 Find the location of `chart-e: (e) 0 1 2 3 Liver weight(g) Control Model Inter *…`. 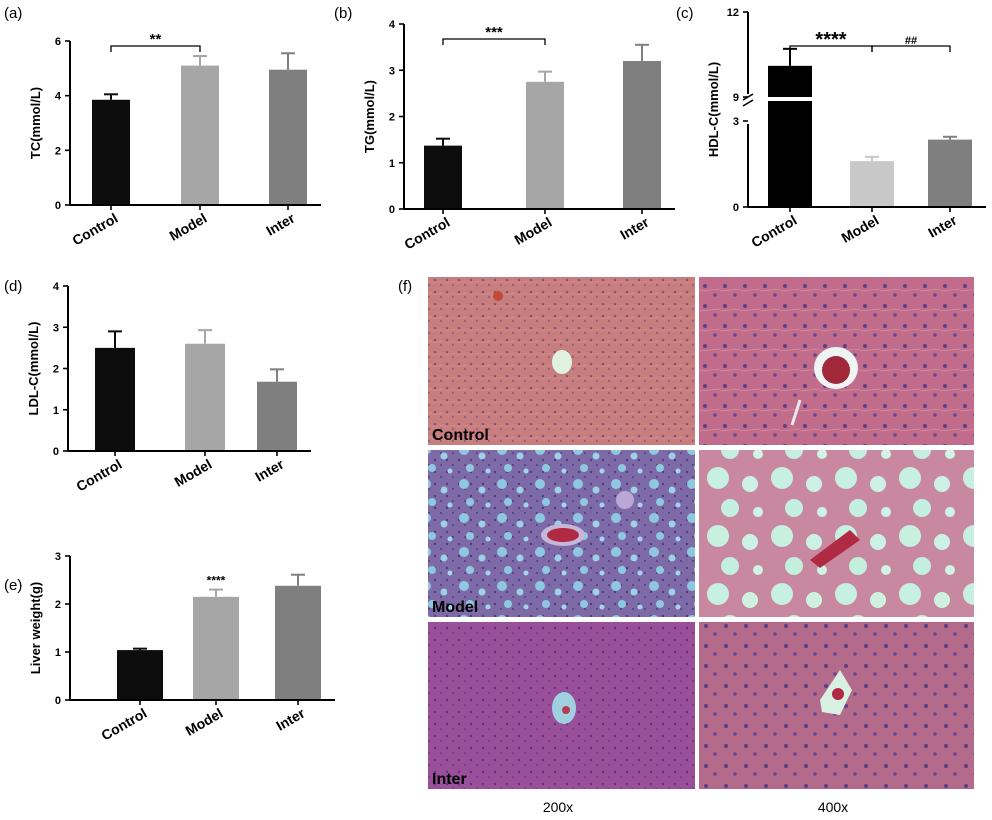

chart-e: (e) 0 1 2 3 Liver weight(g) Control Model Inter *… is located at coordinates (169, 647).